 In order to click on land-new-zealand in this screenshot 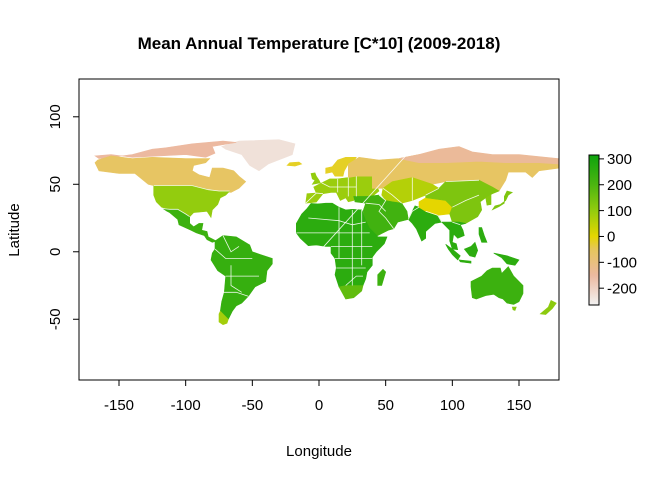, I will do `click(548, 307)`.